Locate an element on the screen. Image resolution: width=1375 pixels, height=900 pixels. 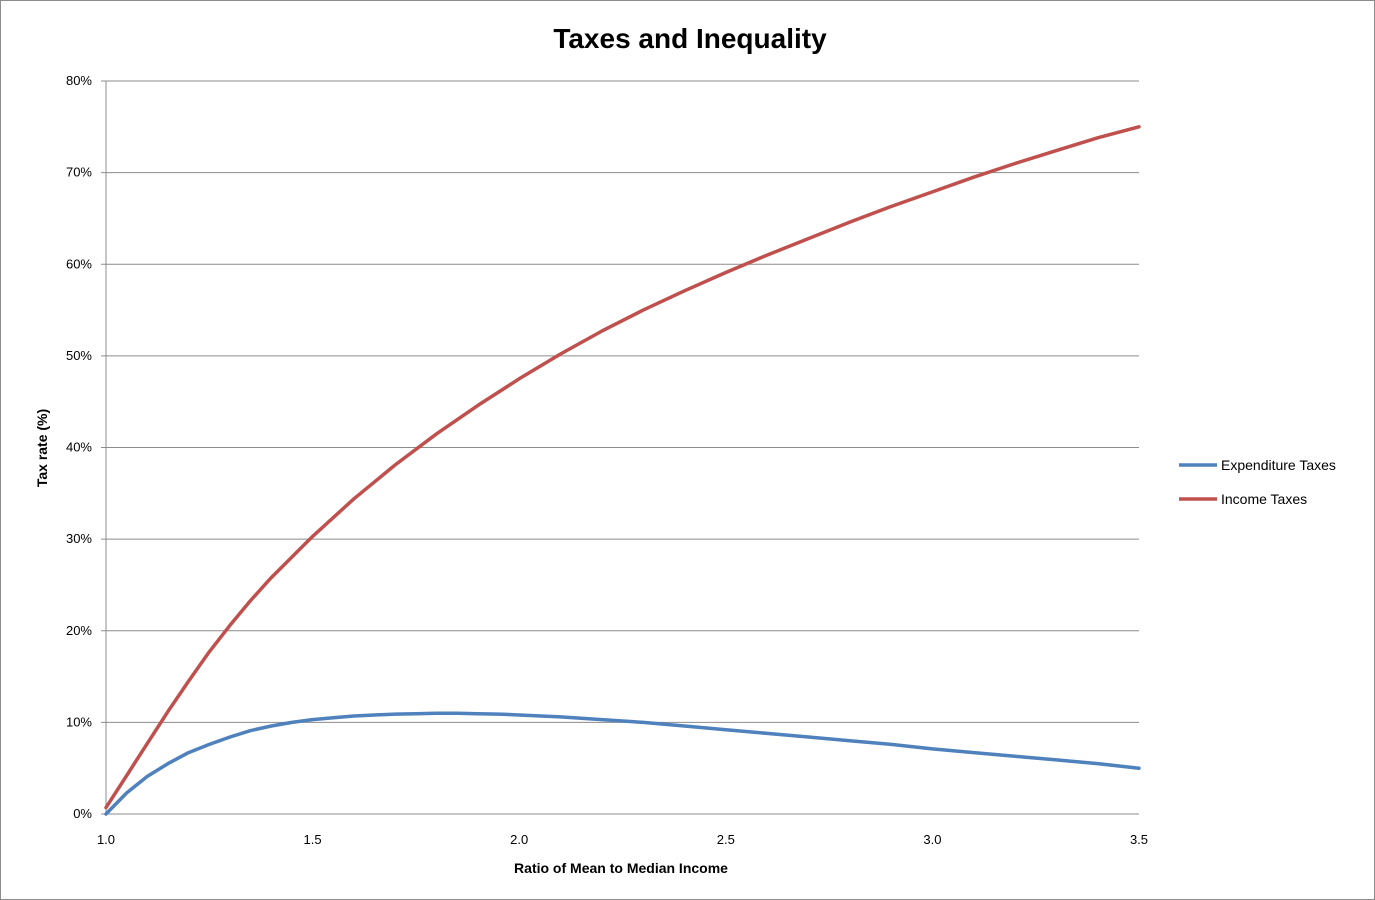
y-tick-label: 50% is located at coordinates (79, 355).